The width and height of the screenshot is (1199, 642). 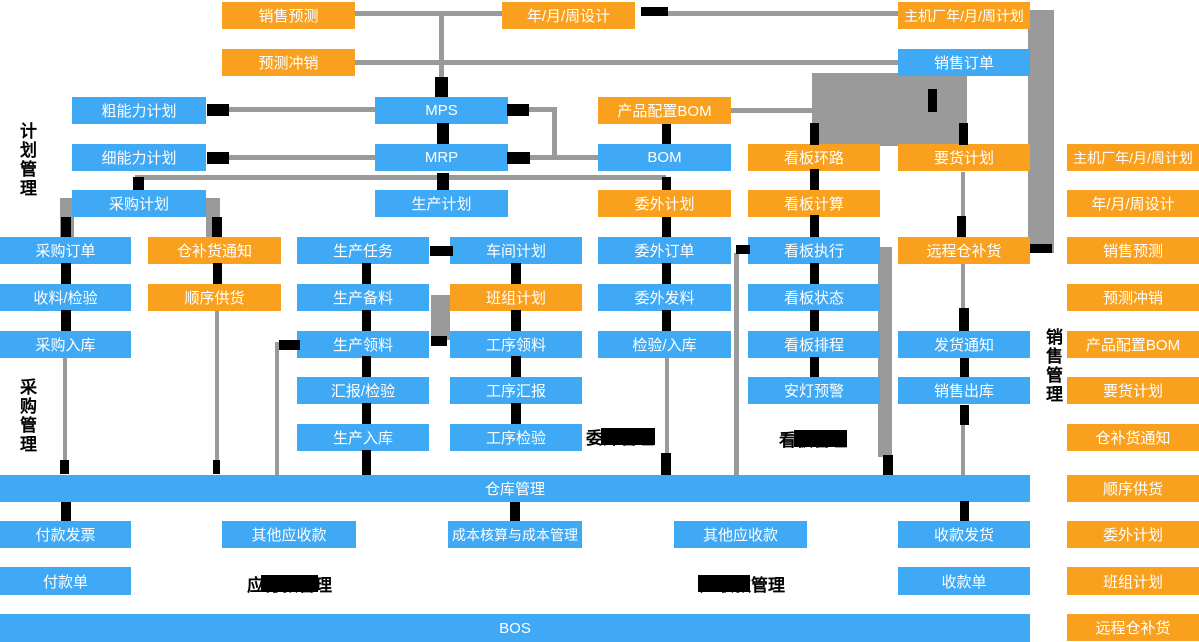 I want to click on team-plan-r: 班组计划, so click(x=1133, y=581).